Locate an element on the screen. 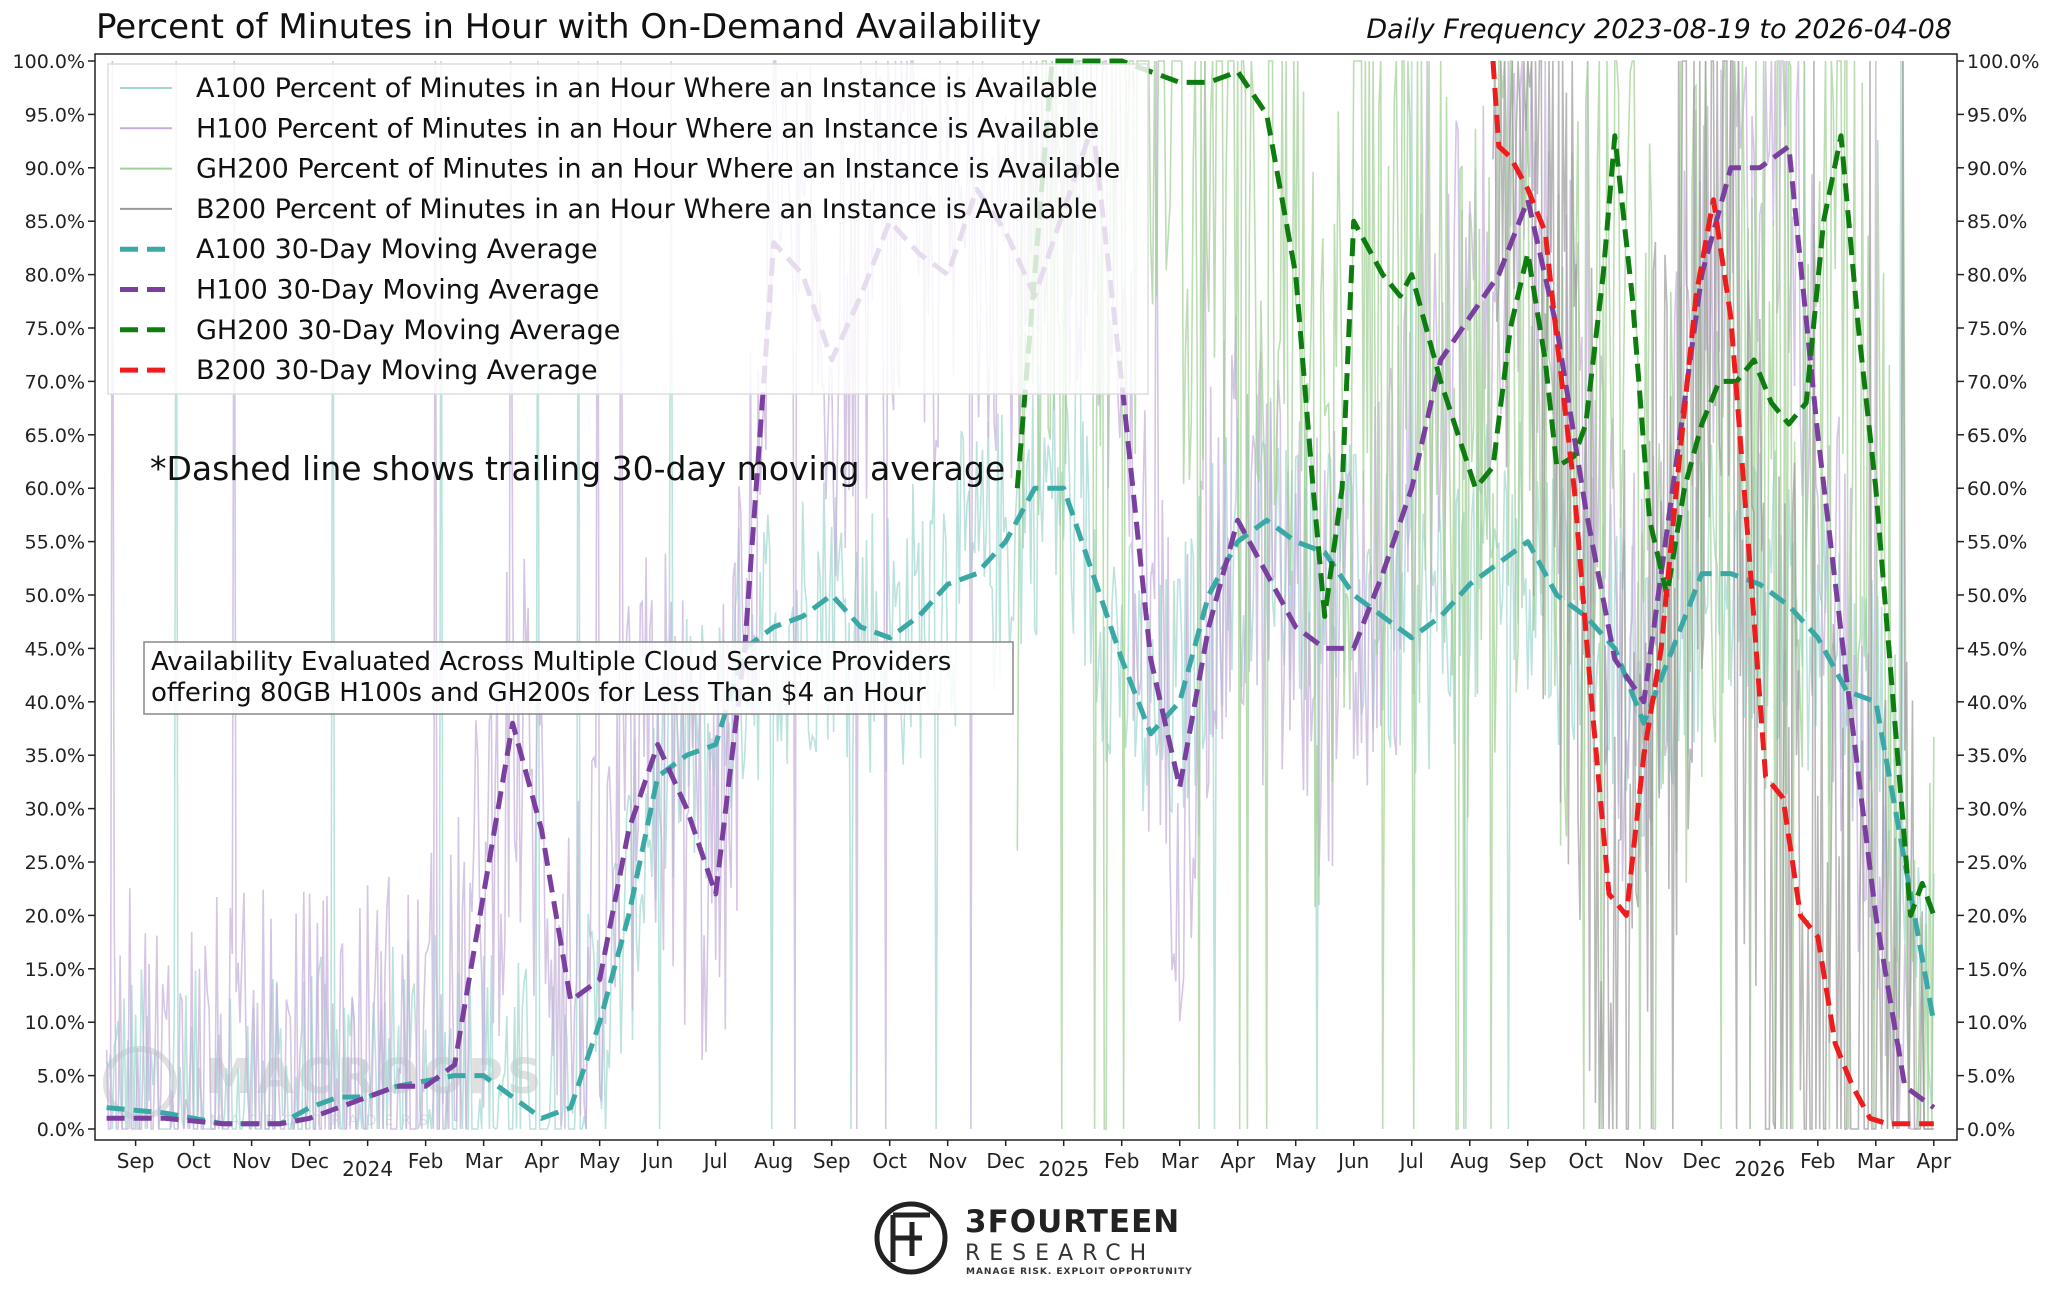 Image resolution: width=2048 pixels, height=1290 pixels. y-tick-label-left: 30.0% is located at coordinates (55, 810).